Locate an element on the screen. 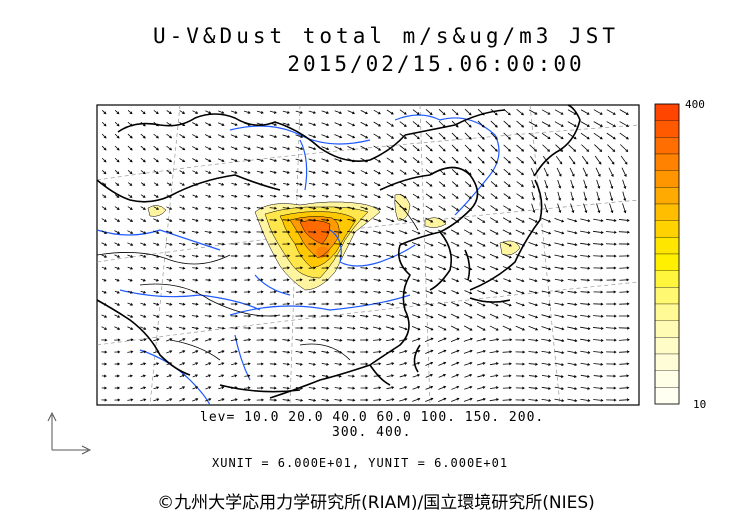 This screenshot has height=532, width=752. map-datetime: 2015/02/15.06:00:00 is located at coordinates (436, 64).